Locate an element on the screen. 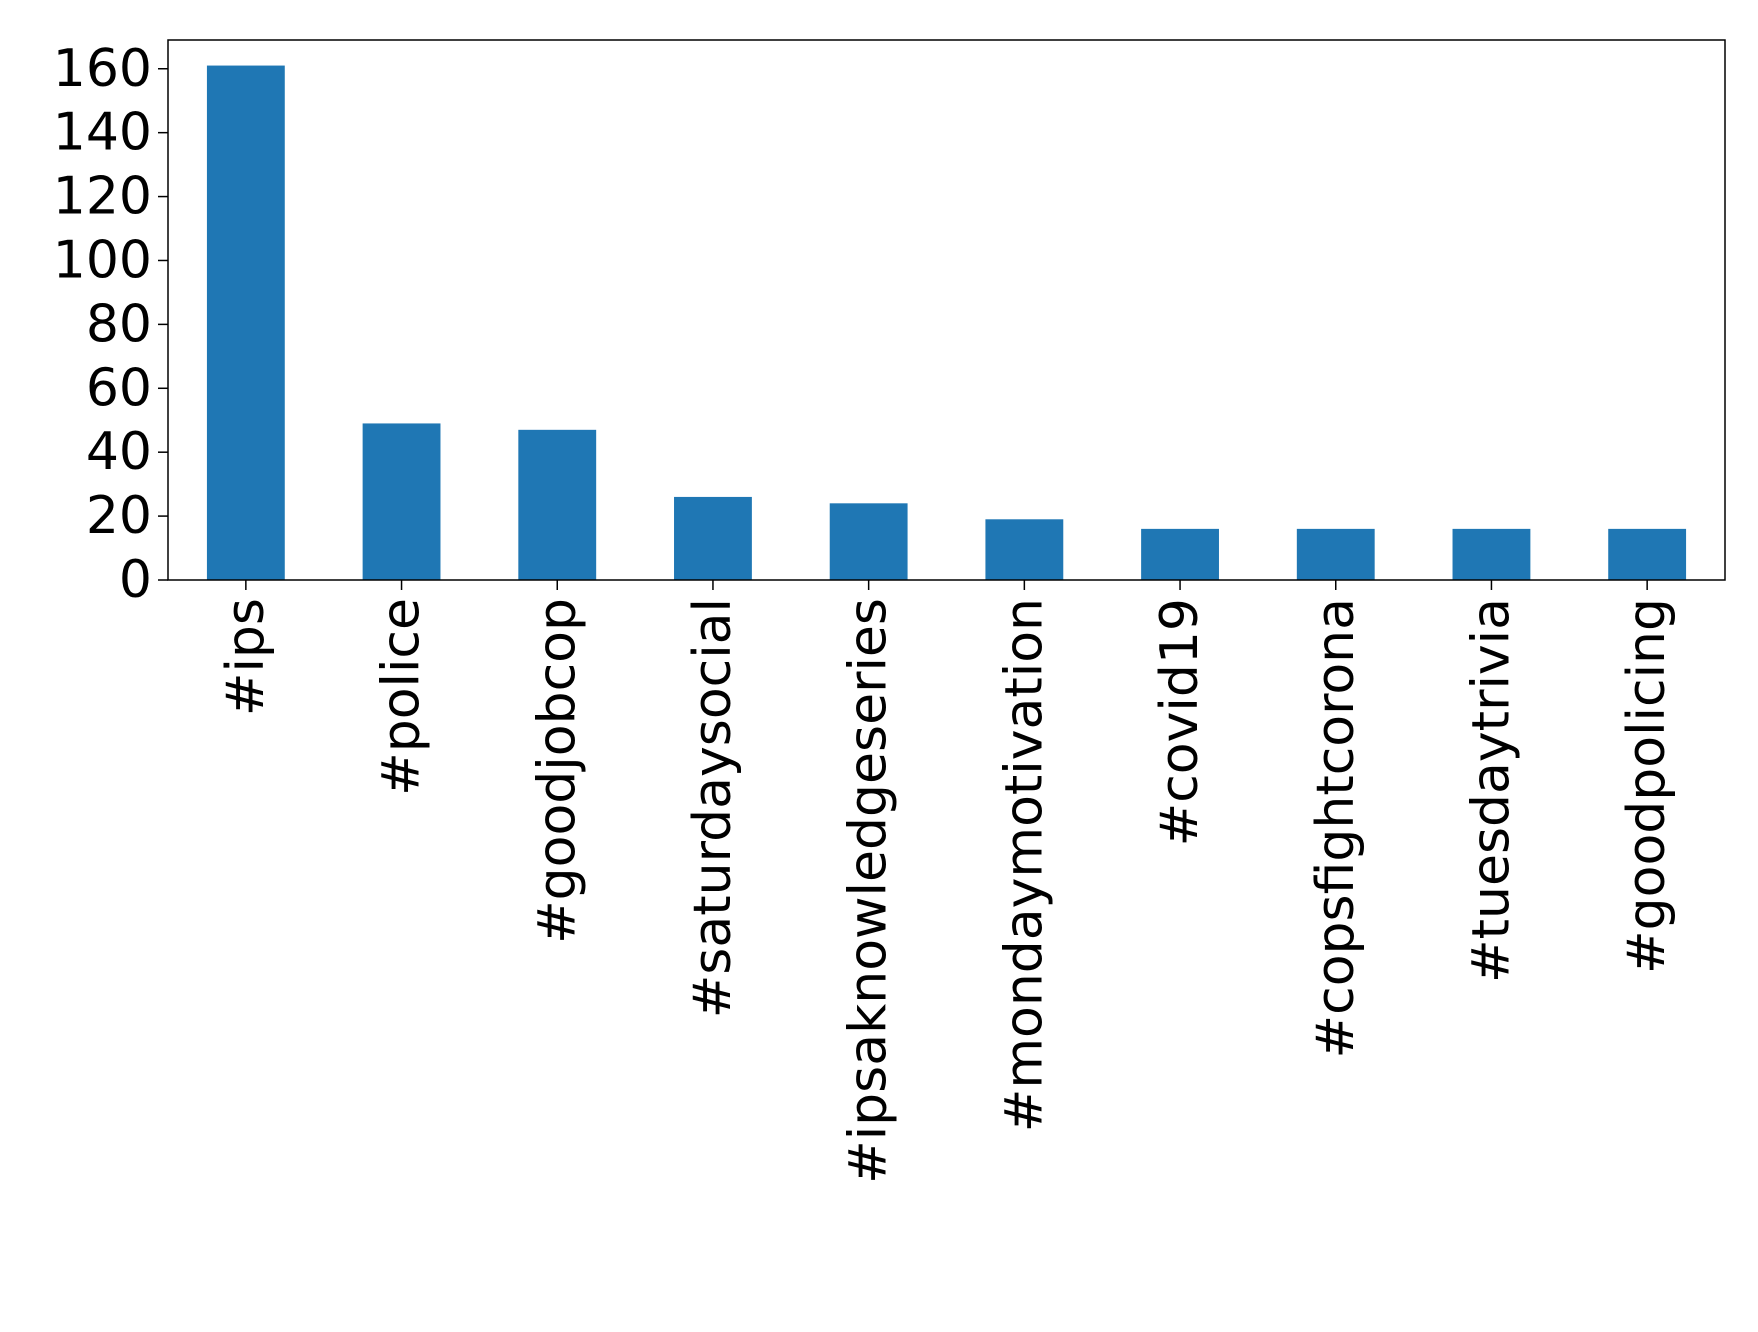 The width and height of the screenshot is (1758, 1332). bar-copsfightcorona is located at coordinates (1335, 554).